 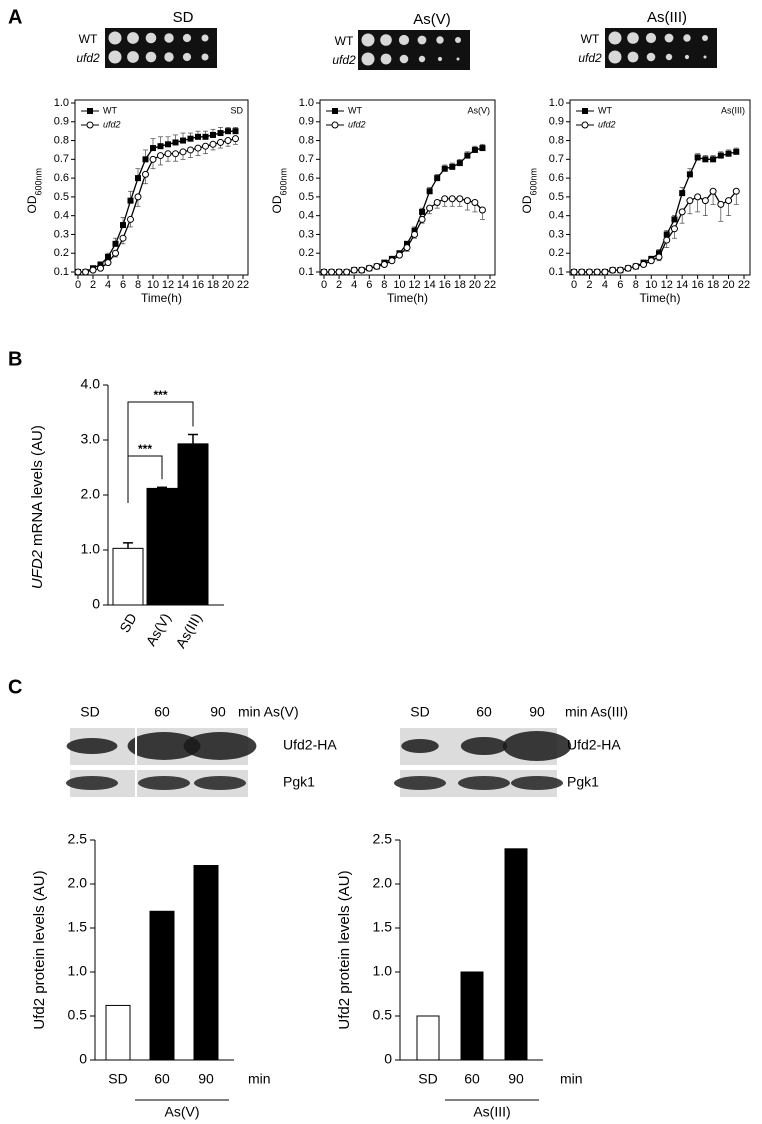 What do you see at coordinates (605, 110) in the screenshot?
I see `legend-label: WT` at bounding box center [605, 110].